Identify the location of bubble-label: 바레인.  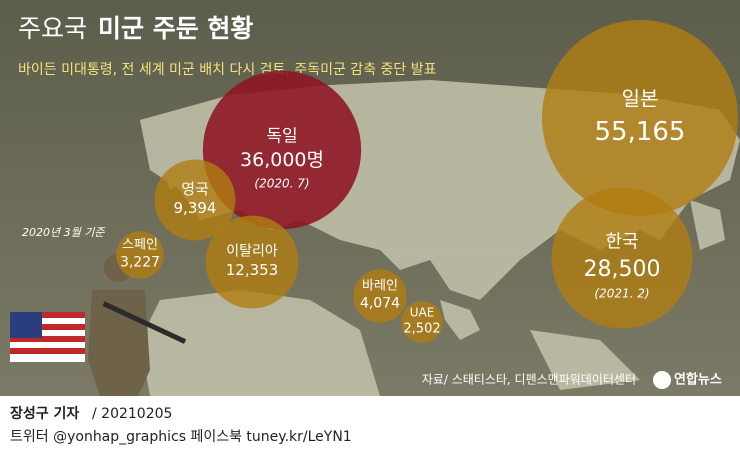
(380, 286).